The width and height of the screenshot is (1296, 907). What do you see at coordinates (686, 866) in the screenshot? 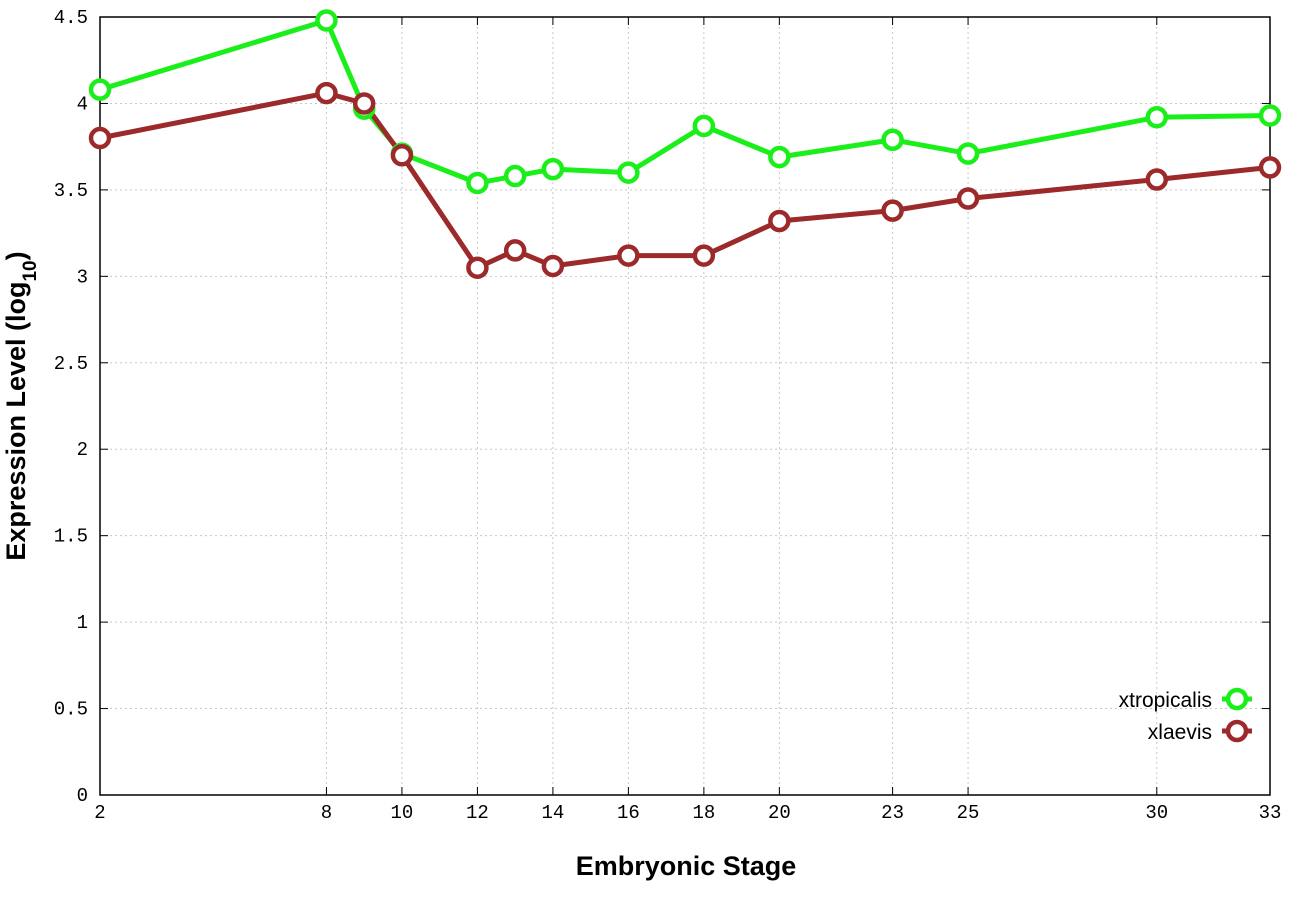
I see `x-axis-title: Embryonic Stage` at bounding box center [686, 866].